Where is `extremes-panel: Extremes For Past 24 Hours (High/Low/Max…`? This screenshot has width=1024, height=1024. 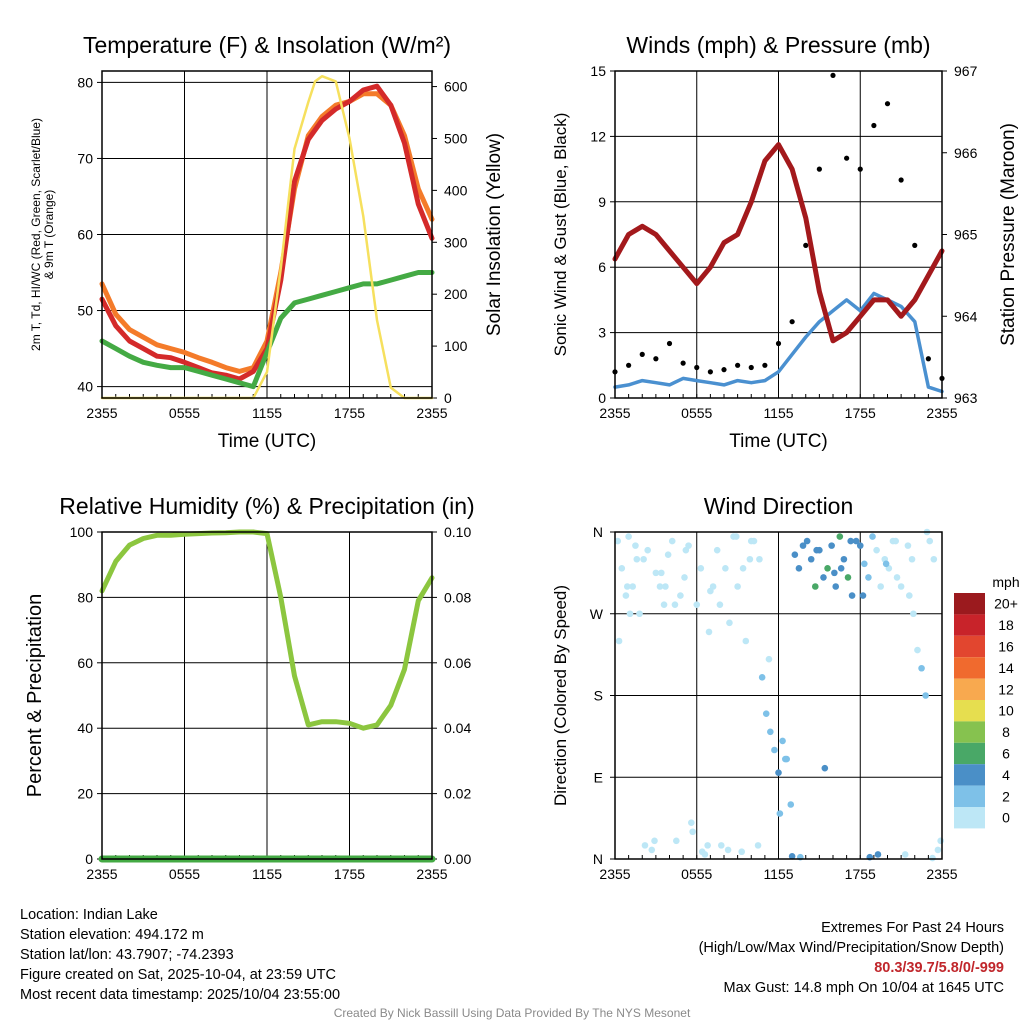 extremes-panel: Extremes For Past 24 Hours (High/Low/Max… is located at coordinates (851, 958).